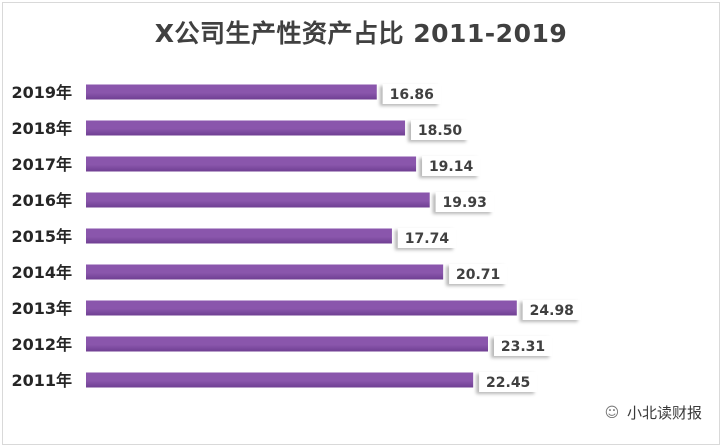  I want to click on category-label: 2019年, so click(41, 92).